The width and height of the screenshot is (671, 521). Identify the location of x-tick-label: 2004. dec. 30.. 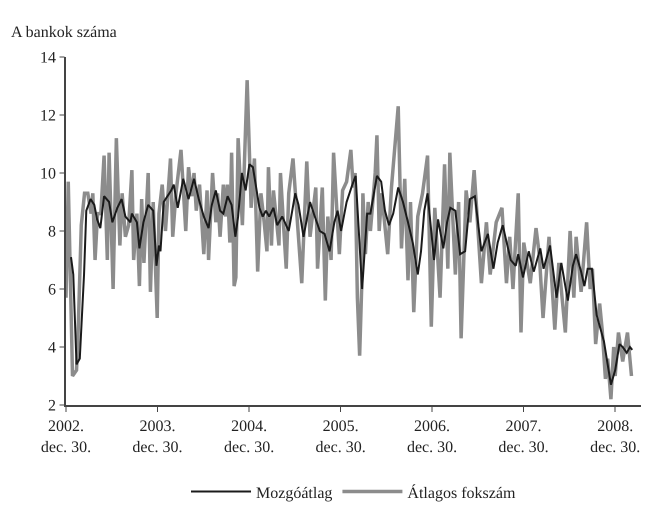
(249, 437).